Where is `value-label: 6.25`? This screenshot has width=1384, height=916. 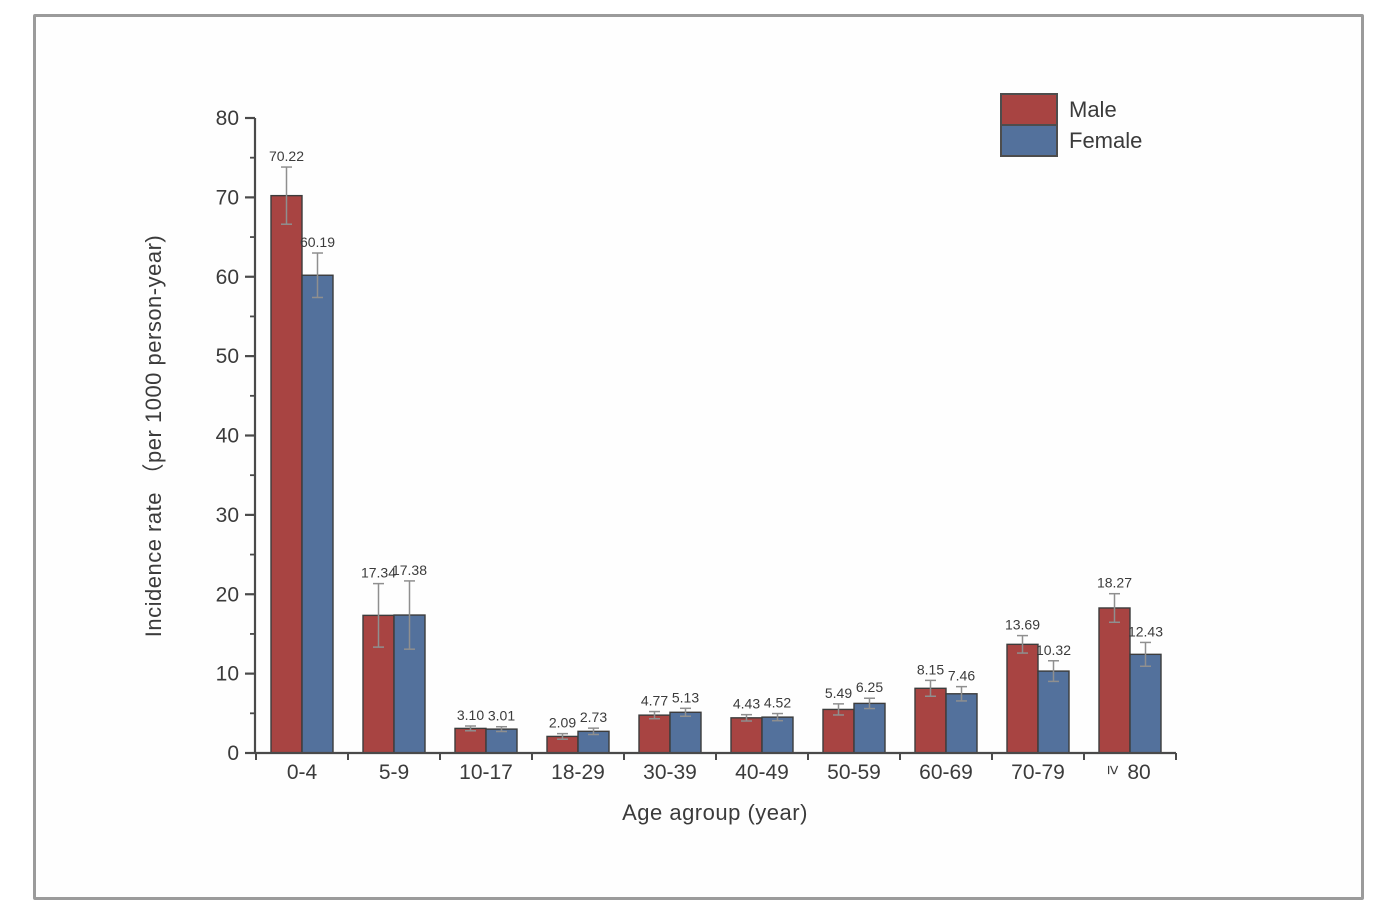
value-label: 6.25 is located at coordinates (869, 687).